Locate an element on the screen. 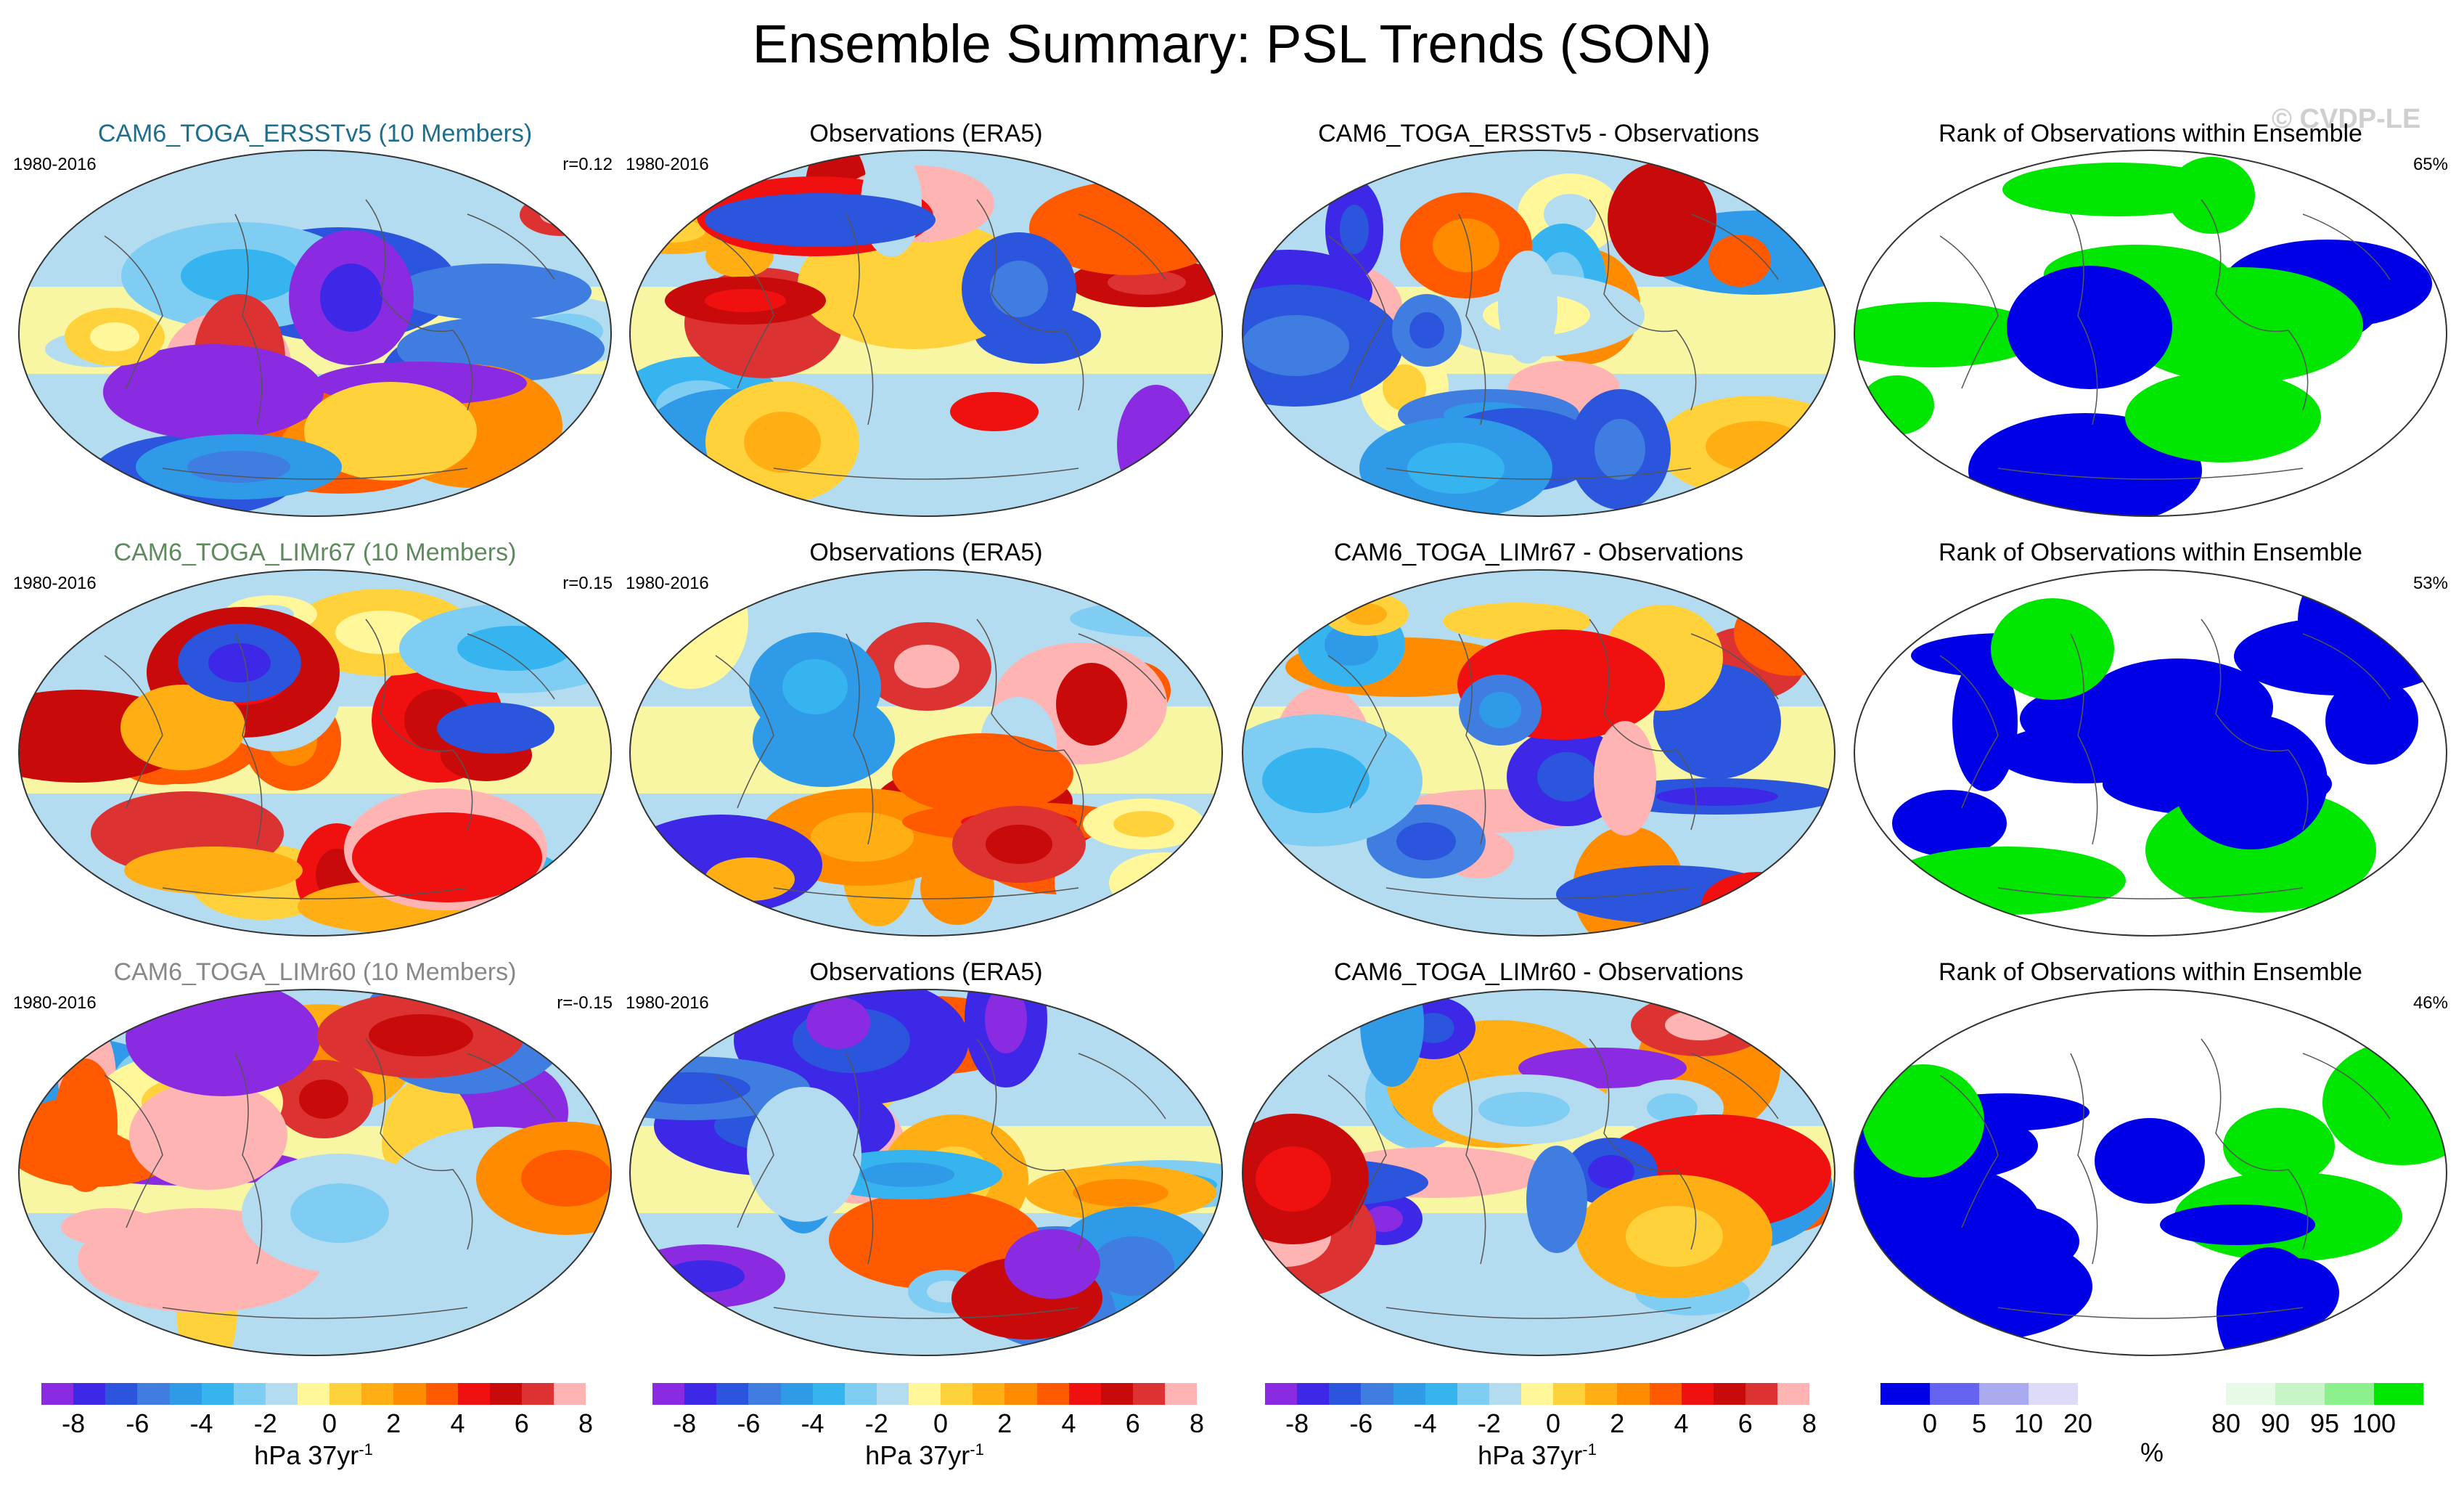  colorbar-tick-label: 6 is located at coordinates (521, 1423).